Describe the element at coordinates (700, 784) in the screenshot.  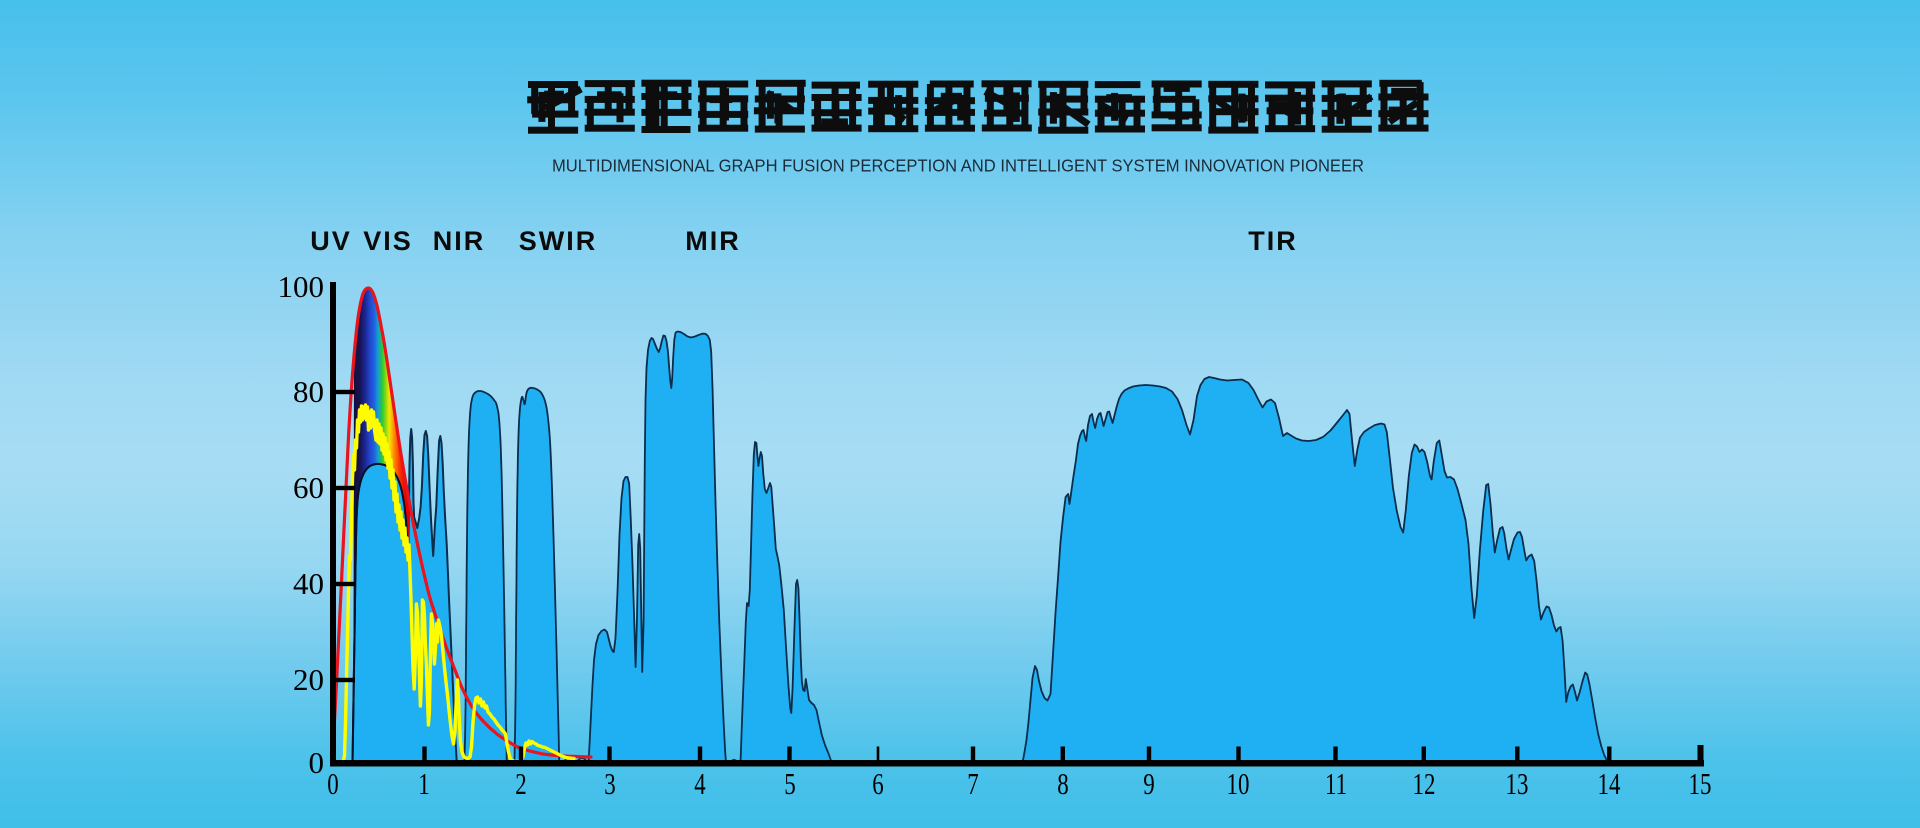
I see `svg-text: 4` at that location.